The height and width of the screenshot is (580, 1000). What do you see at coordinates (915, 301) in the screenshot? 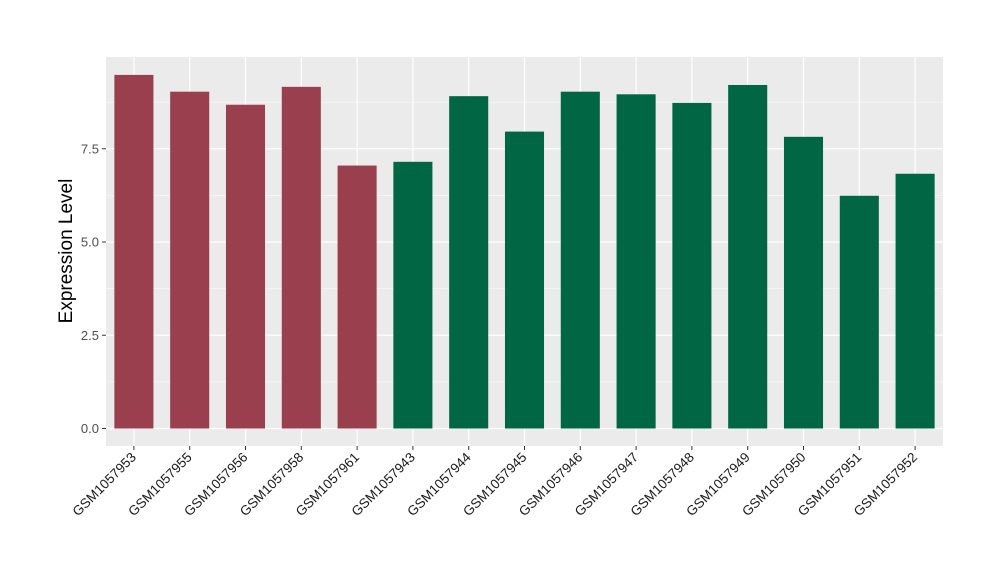
I see `bar-GSM1057952` at bounding box center [915, 301].